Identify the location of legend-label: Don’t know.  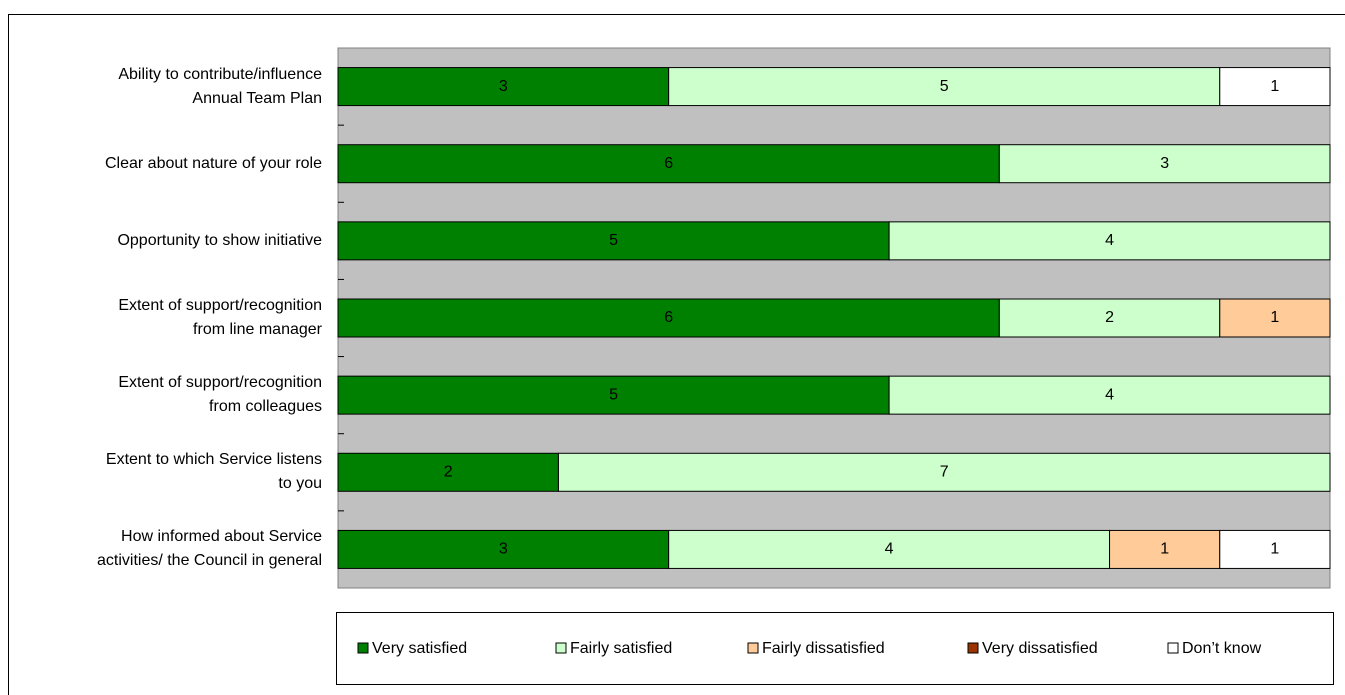
(1222, 648).